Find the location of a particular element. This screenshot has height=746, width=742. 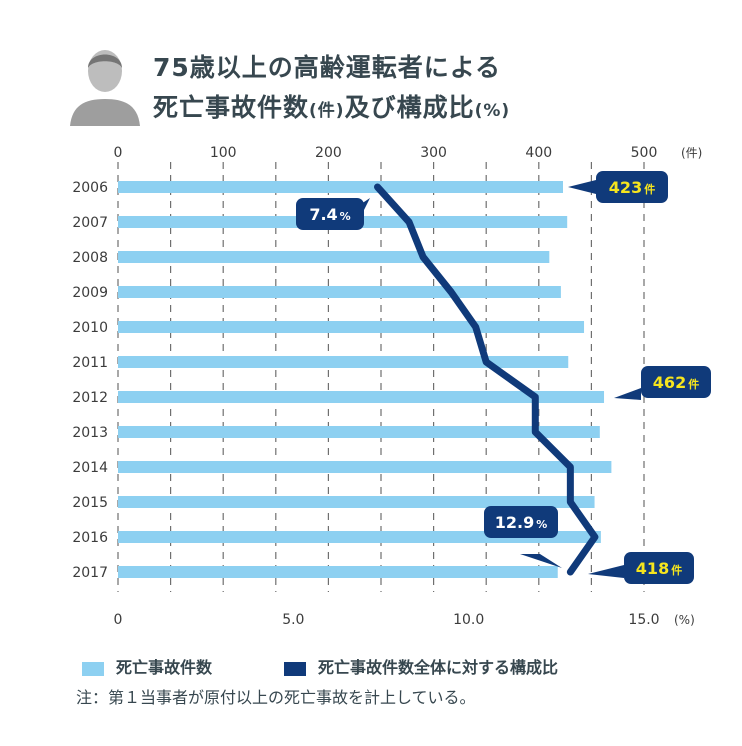

title-unit-percent: (%) is located at coordinates (492, 111).